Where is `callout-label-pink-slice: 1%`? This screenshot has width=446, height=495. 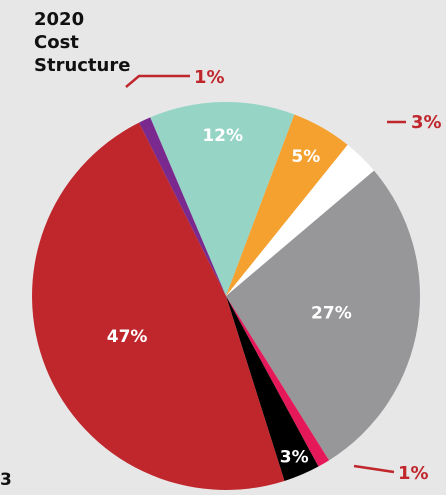
callout-label-pink-slice: 1% is located at coordinates (413, 473).